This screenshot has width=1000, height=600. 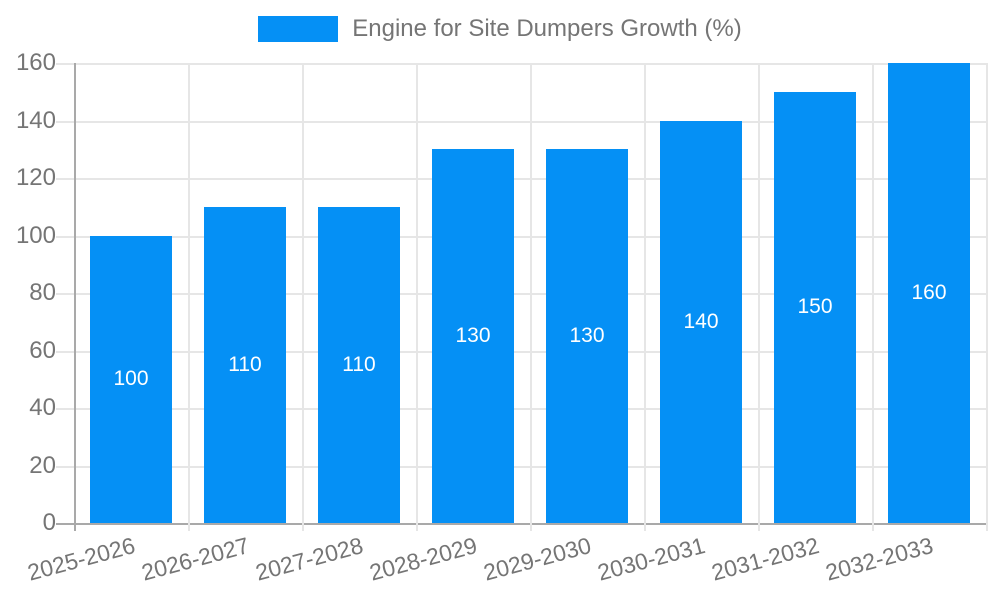 I want to click on x-tick-label: 2027-2028, so click(x=309, y=559).